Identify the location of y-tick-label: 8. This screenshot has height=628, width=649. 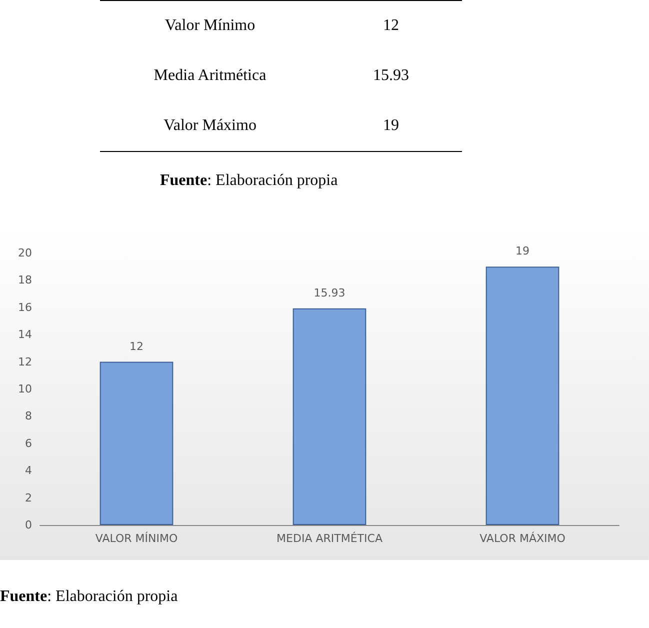
(28, 416).